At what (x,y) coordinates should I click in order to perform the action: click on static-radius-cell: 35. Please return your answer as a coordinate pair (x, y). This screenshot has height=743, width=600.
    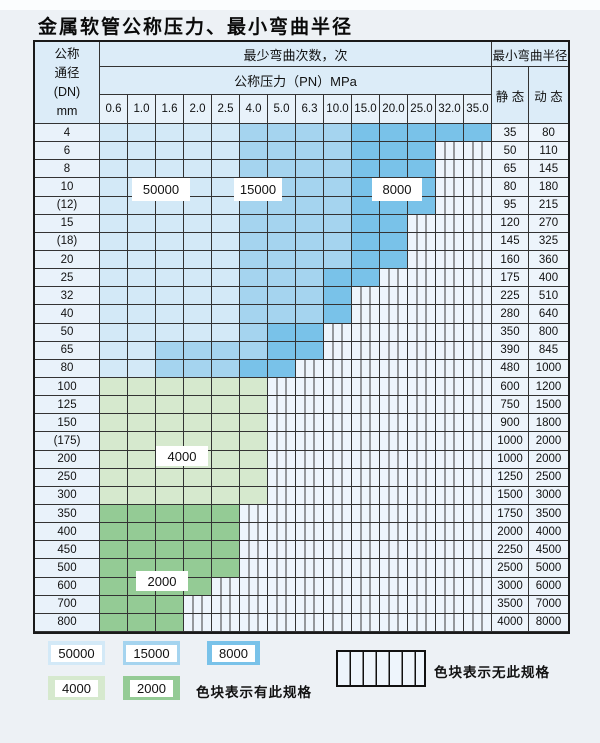
    Looking at the image, I should click on (510, 133).